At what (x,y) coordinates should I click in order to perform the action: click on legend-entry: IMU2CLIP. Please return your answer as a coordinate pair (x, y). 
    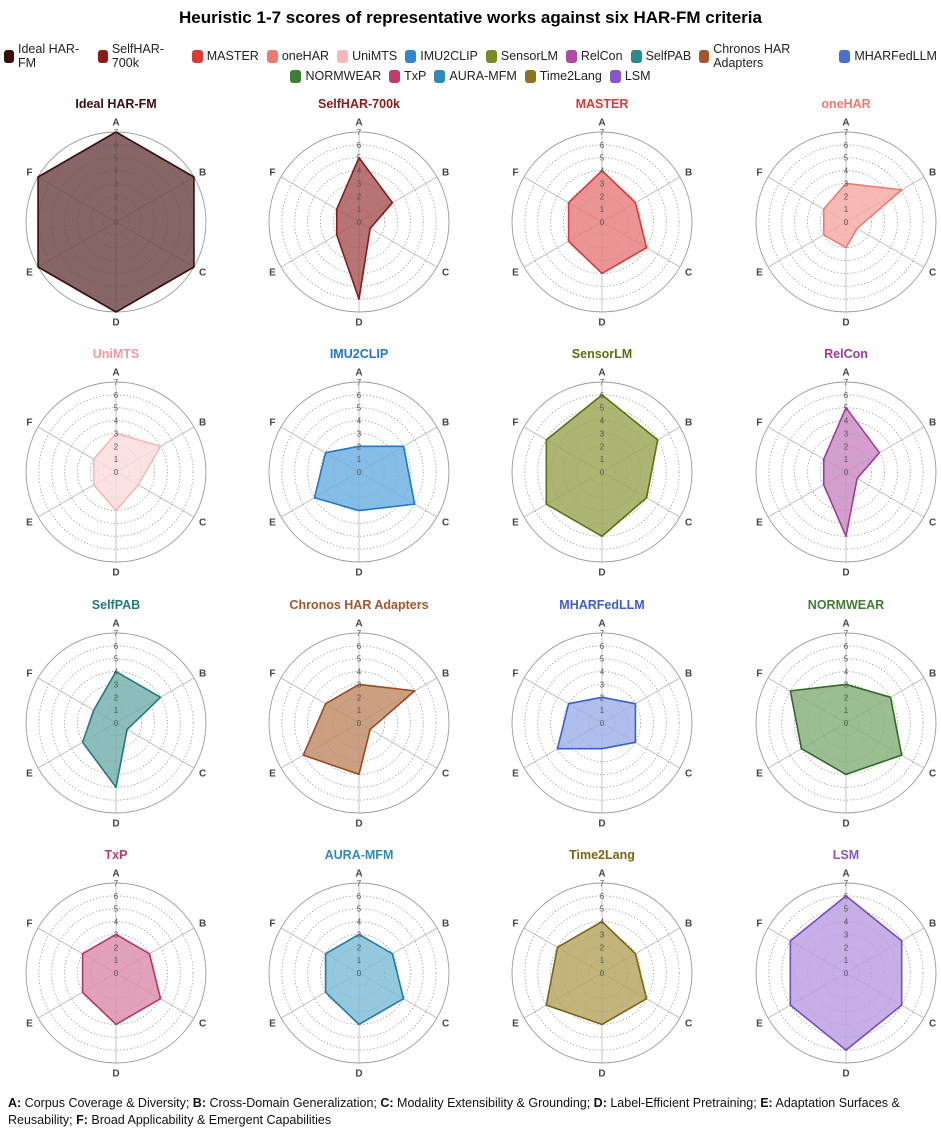
    Looking at the image, I should click on (441, 56).